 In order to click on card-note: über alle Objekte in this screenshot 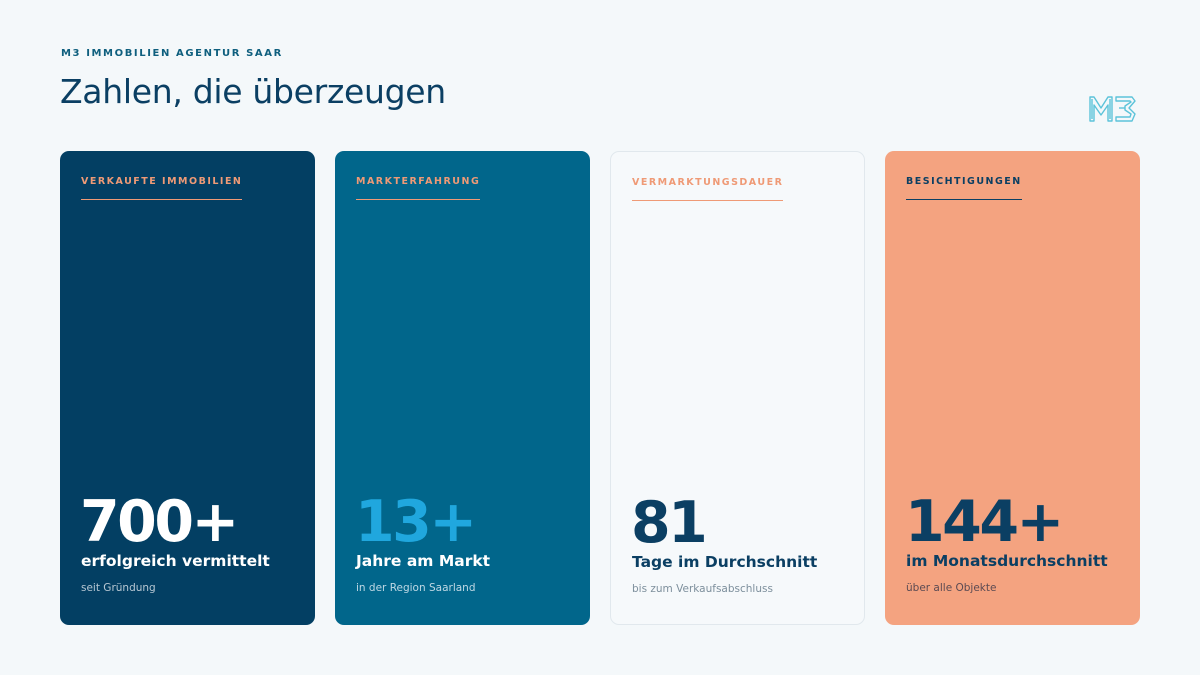, I will do `click(951, 588)`.